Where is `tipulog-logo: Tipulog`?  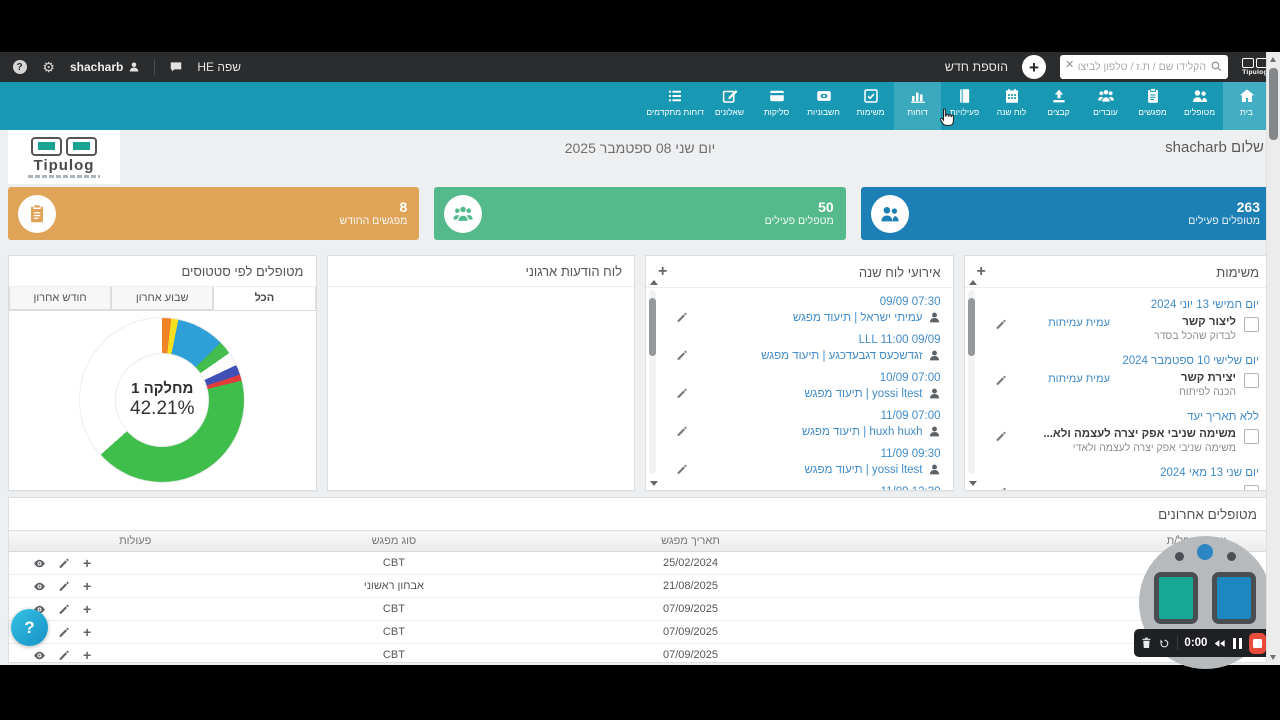
tipulog-logo: Tipulog is located at coordinates (64, 157).